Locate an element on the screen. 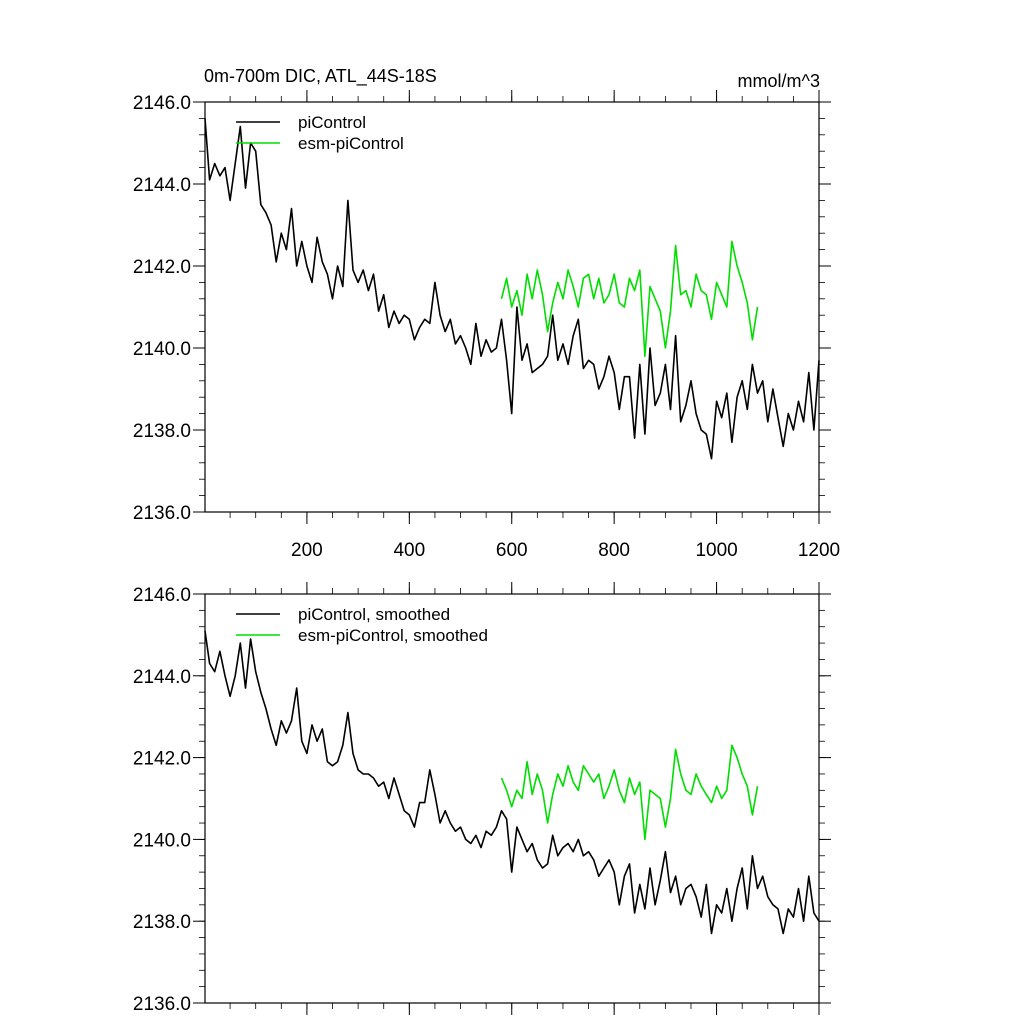 The image size is (1024, 1029). legend-label: esm-piControl is located at coordinates (351, 143).